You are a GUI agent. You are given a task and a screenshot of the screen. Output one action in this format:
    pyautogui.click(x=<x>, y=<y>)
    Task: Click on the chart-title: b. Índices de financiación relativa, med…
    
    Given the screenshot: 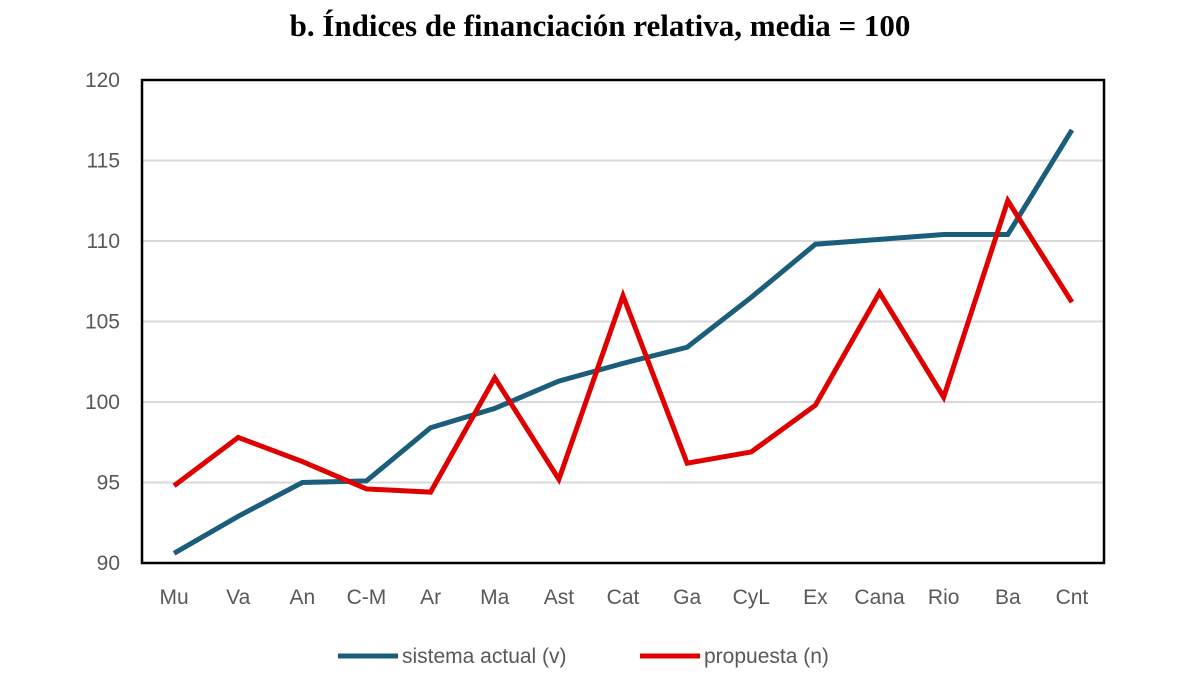 What is the action you would take?
    pyautogui.click(x=600, y=25)
    